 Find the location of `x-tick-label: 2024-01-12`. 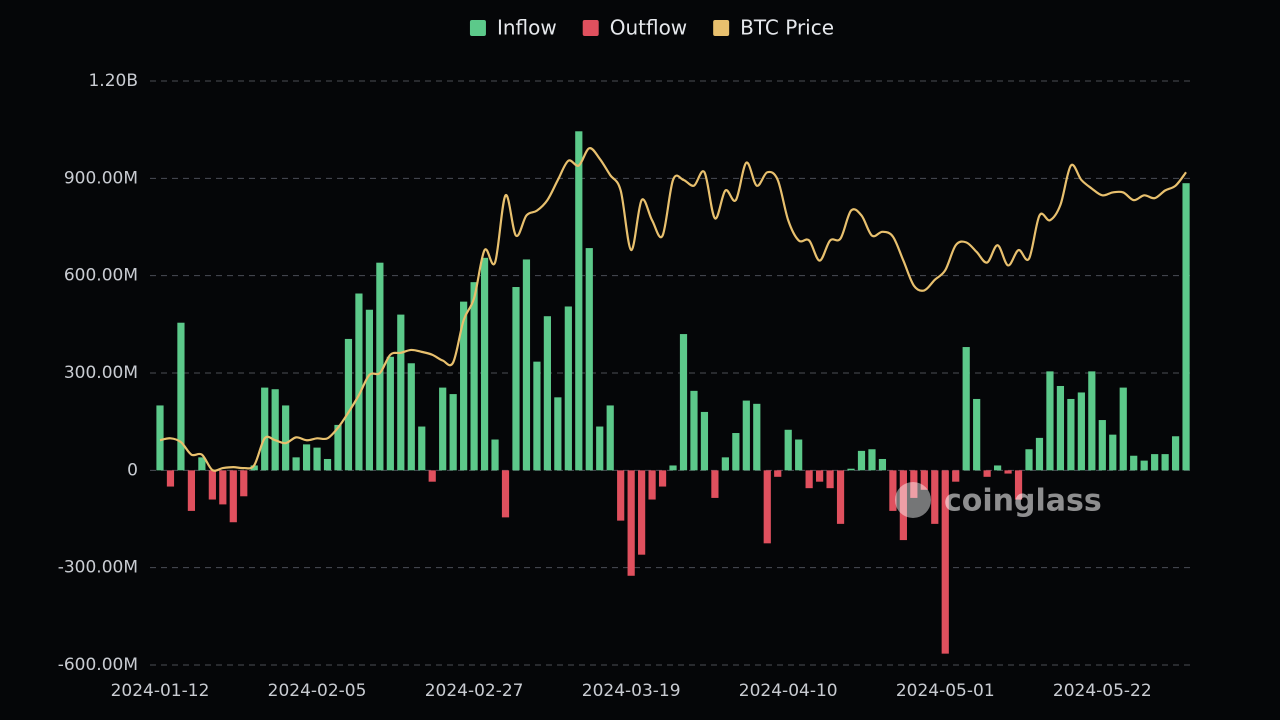

x-tick-label: 2024-01-12 is located at coordinates (160, 691).